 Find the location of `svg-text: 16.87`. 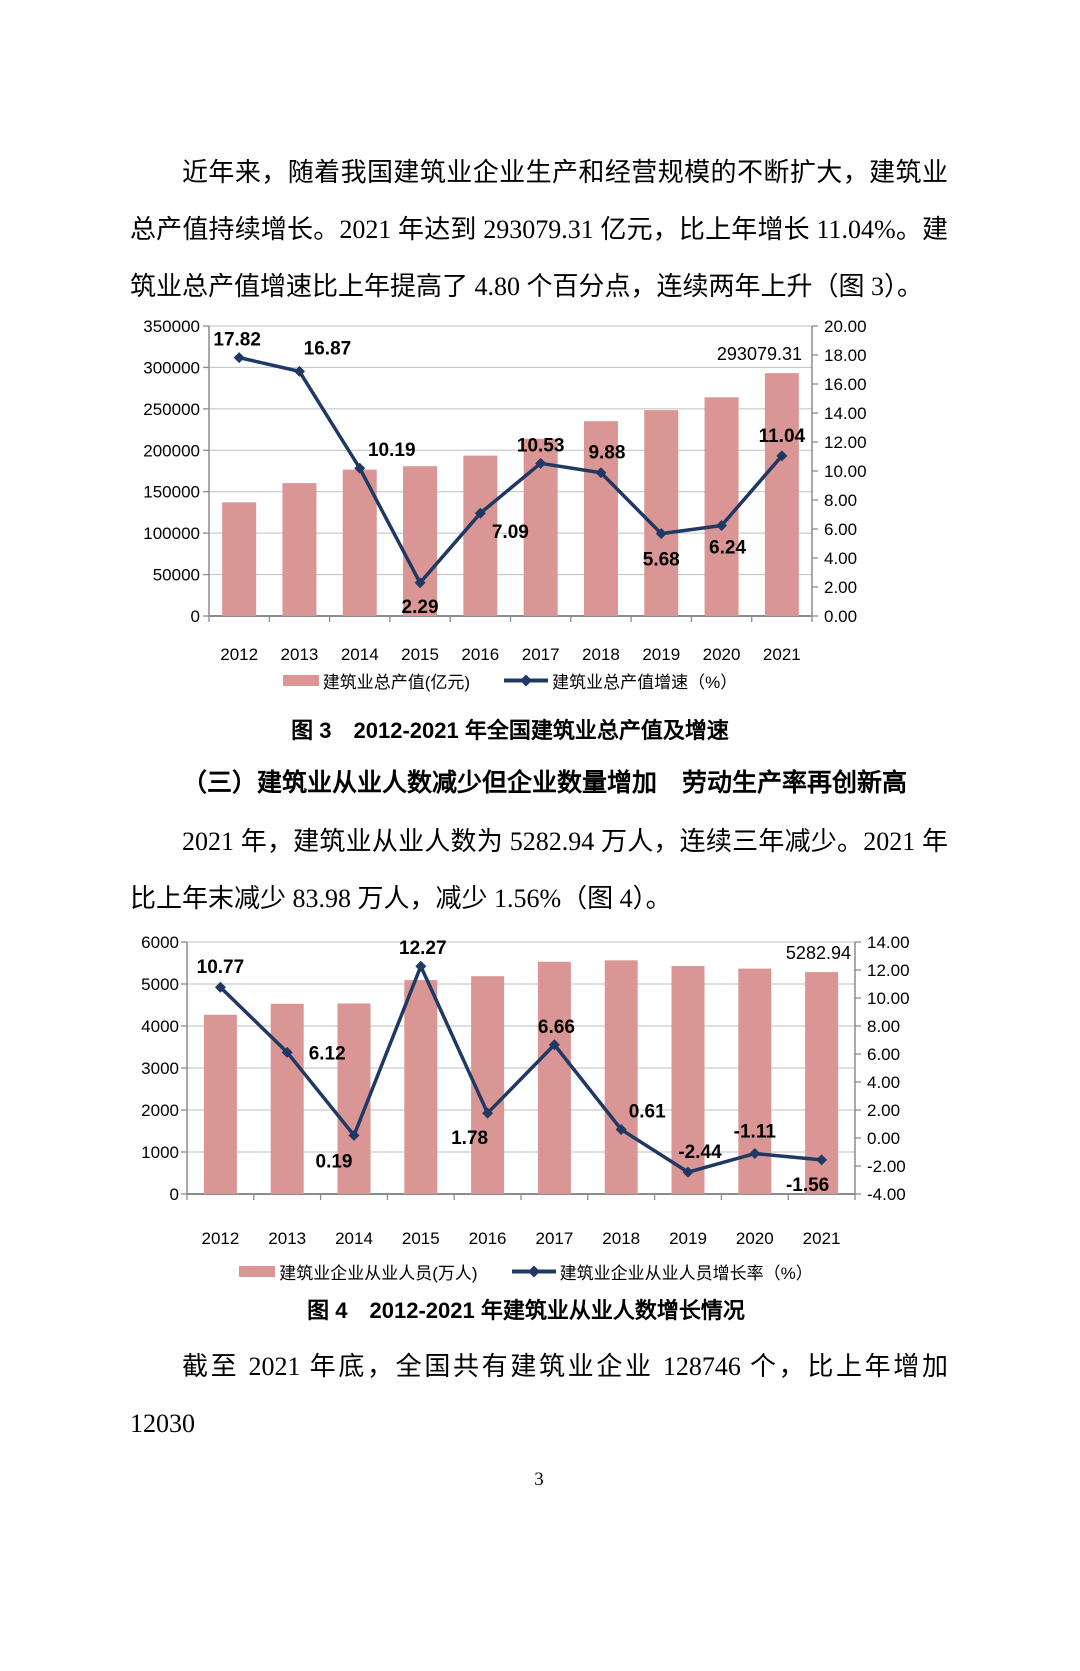

svg-text: 16.87 is located at coordinates (328, 348).